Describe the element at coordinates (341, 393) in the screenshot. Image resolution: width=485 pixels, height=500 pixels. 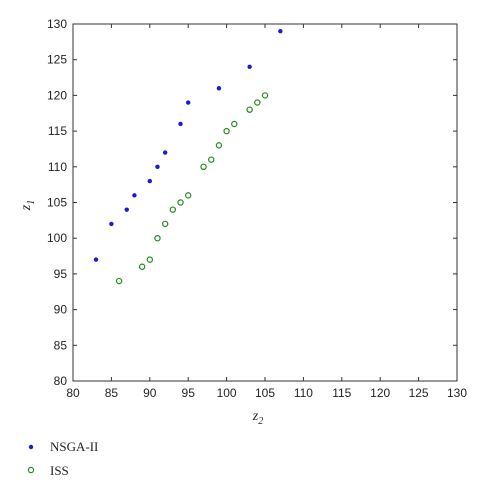
I see `x-tick-label: 115` at that location.